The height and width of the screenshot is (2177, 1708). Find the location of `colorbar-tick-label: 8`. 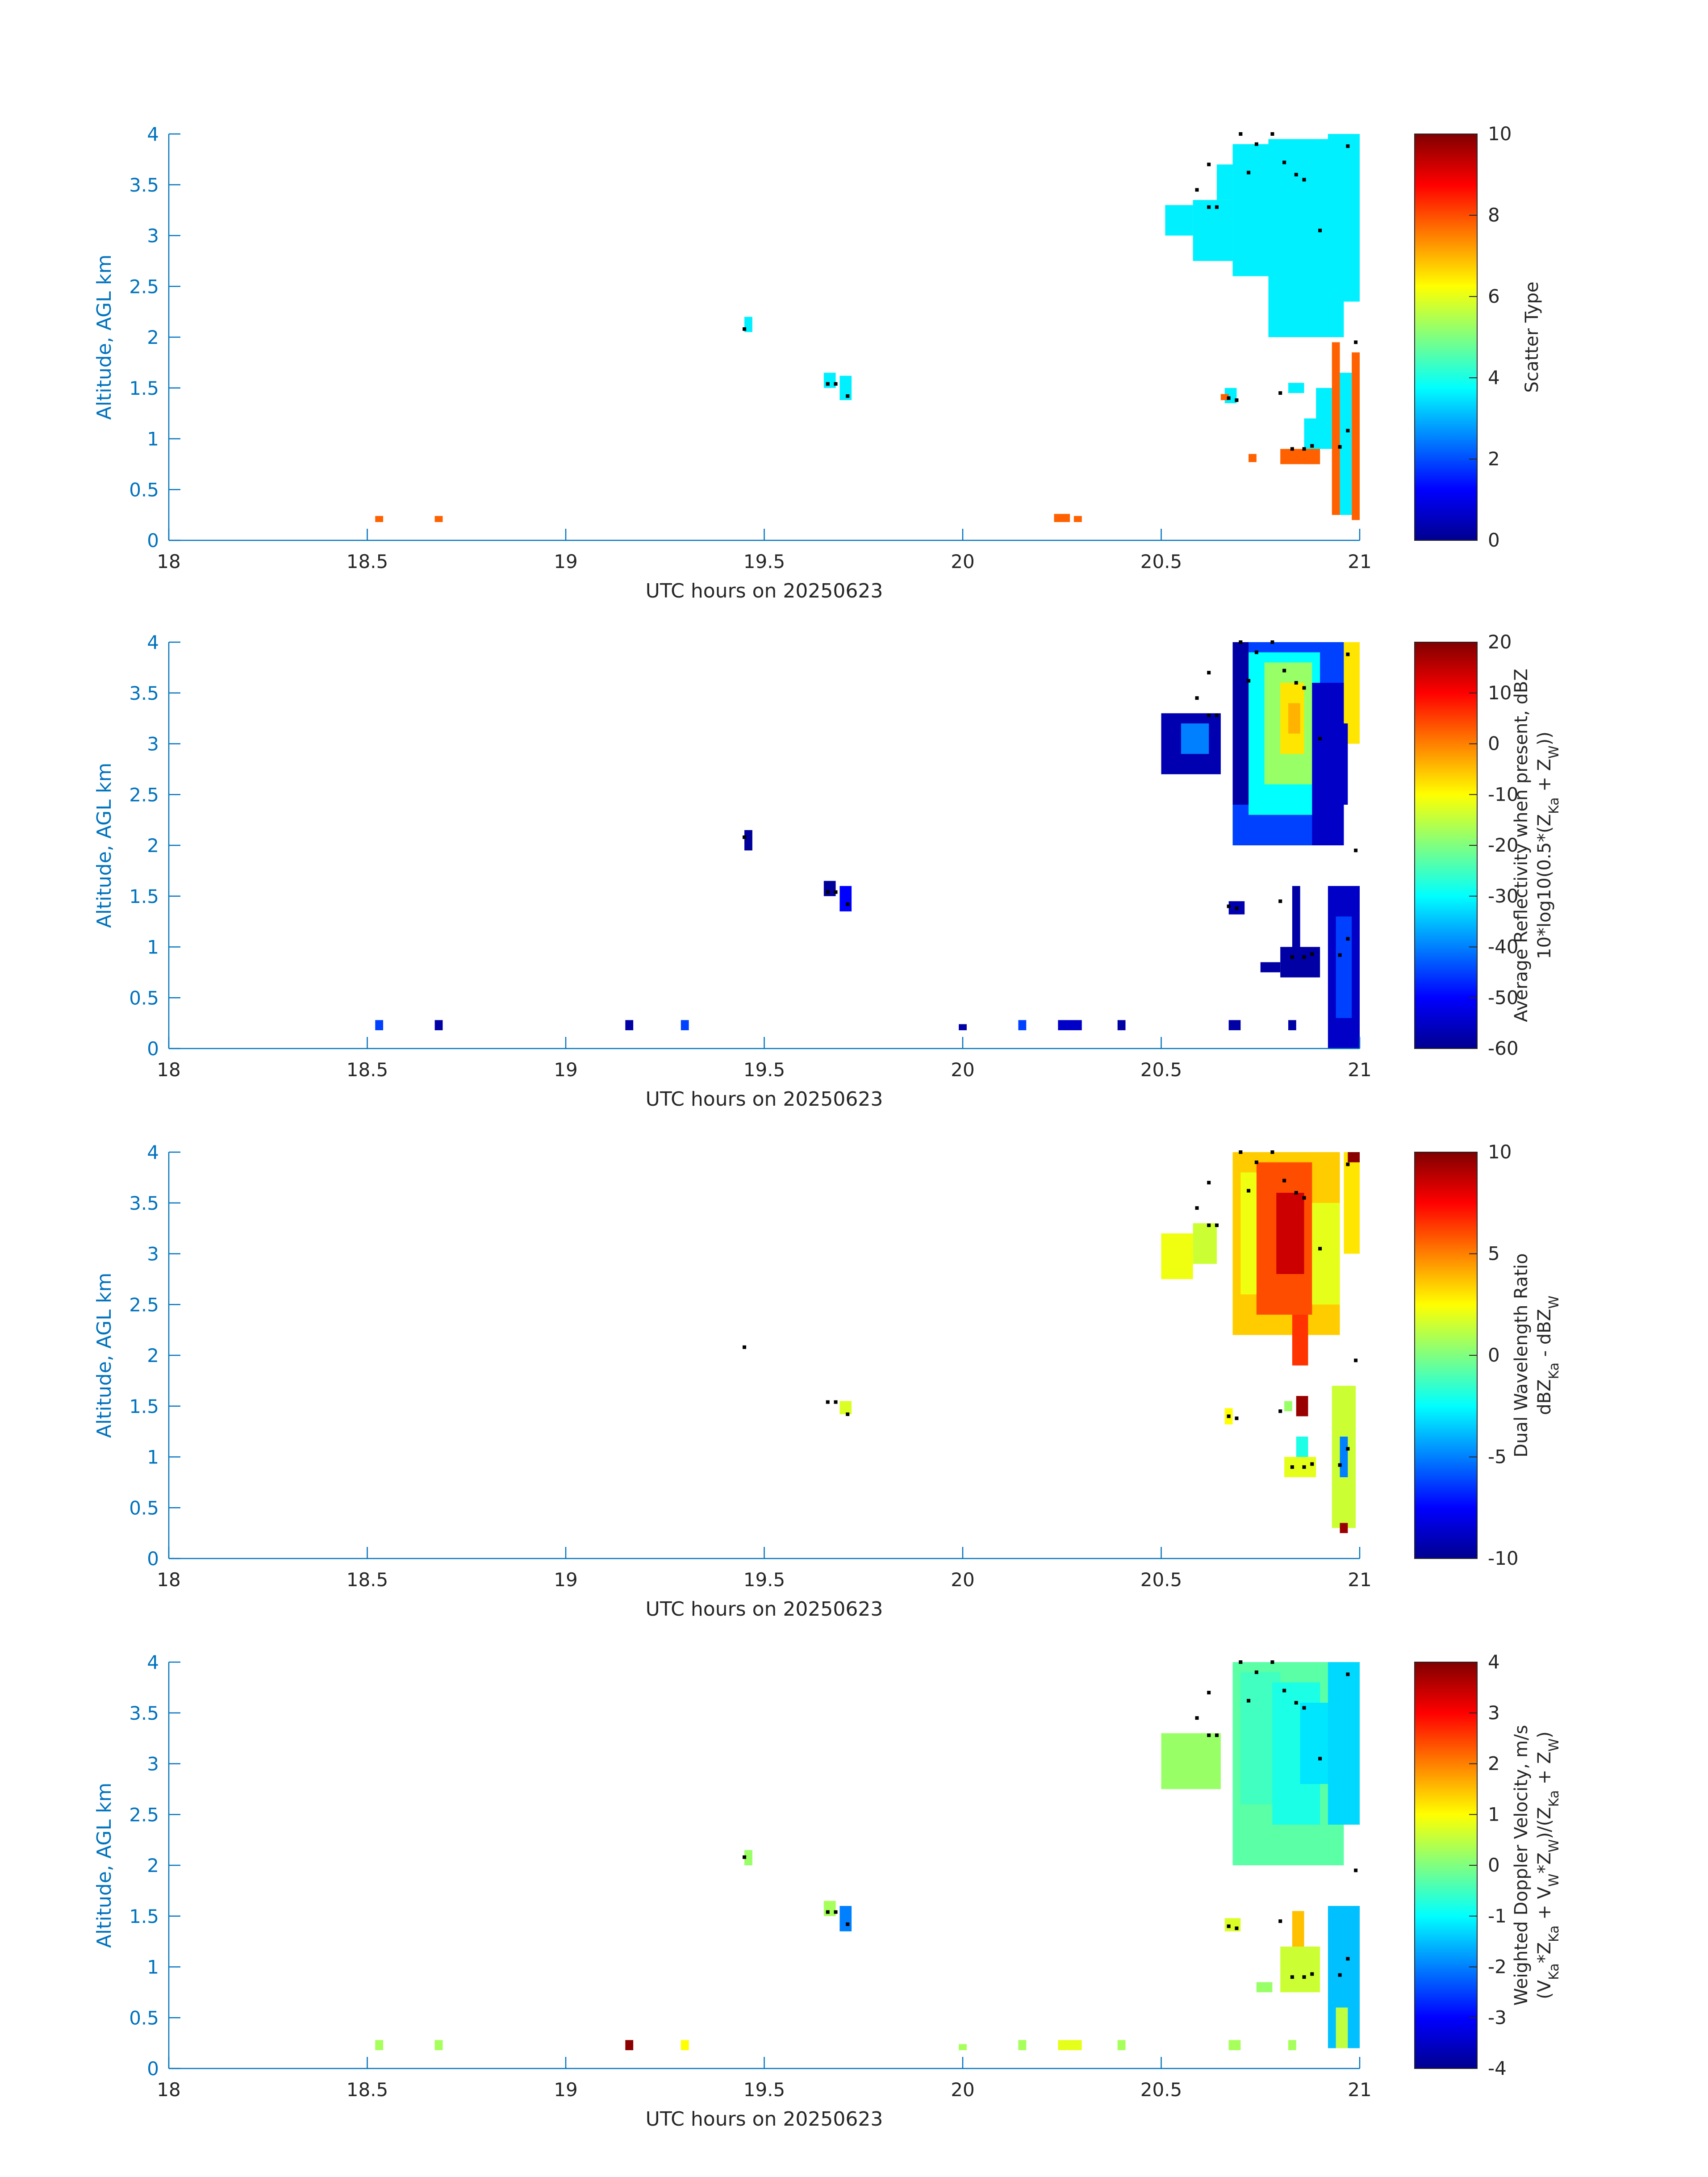

colorbar-tick-label: 8 is located at coordinates (1494, 215).